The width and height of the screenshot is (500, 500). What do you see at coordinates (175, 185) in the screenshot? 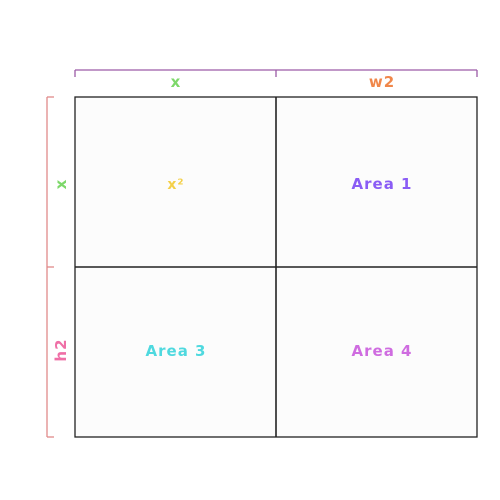
I see `cell-label-x-squared: x²` at bounding box center [175, 185].